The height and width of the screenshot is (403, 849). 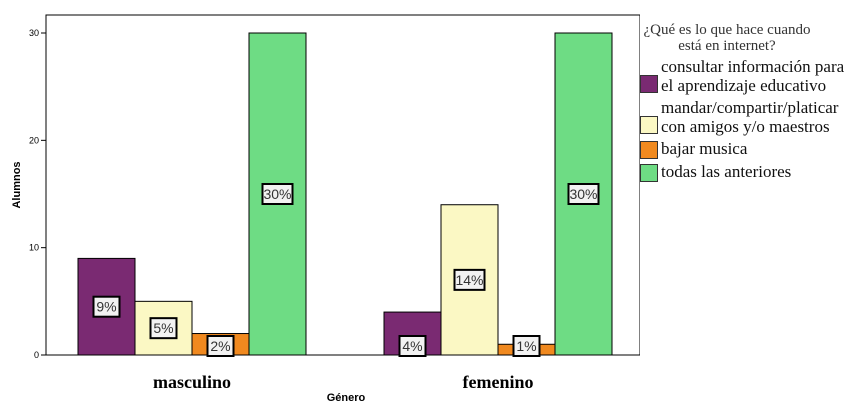 I want to click on data-label: 5%, so click(x=163, y=328).